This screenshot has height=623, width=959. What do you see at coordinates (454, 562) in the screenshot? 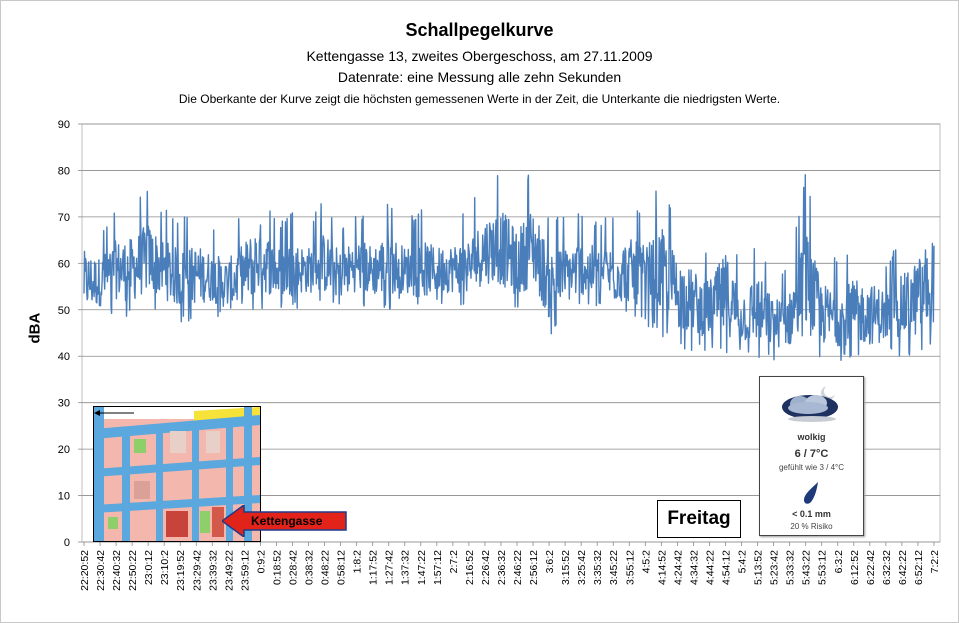
I see `x-tick-label: 2:7:2` at bounding box center [454, 562].